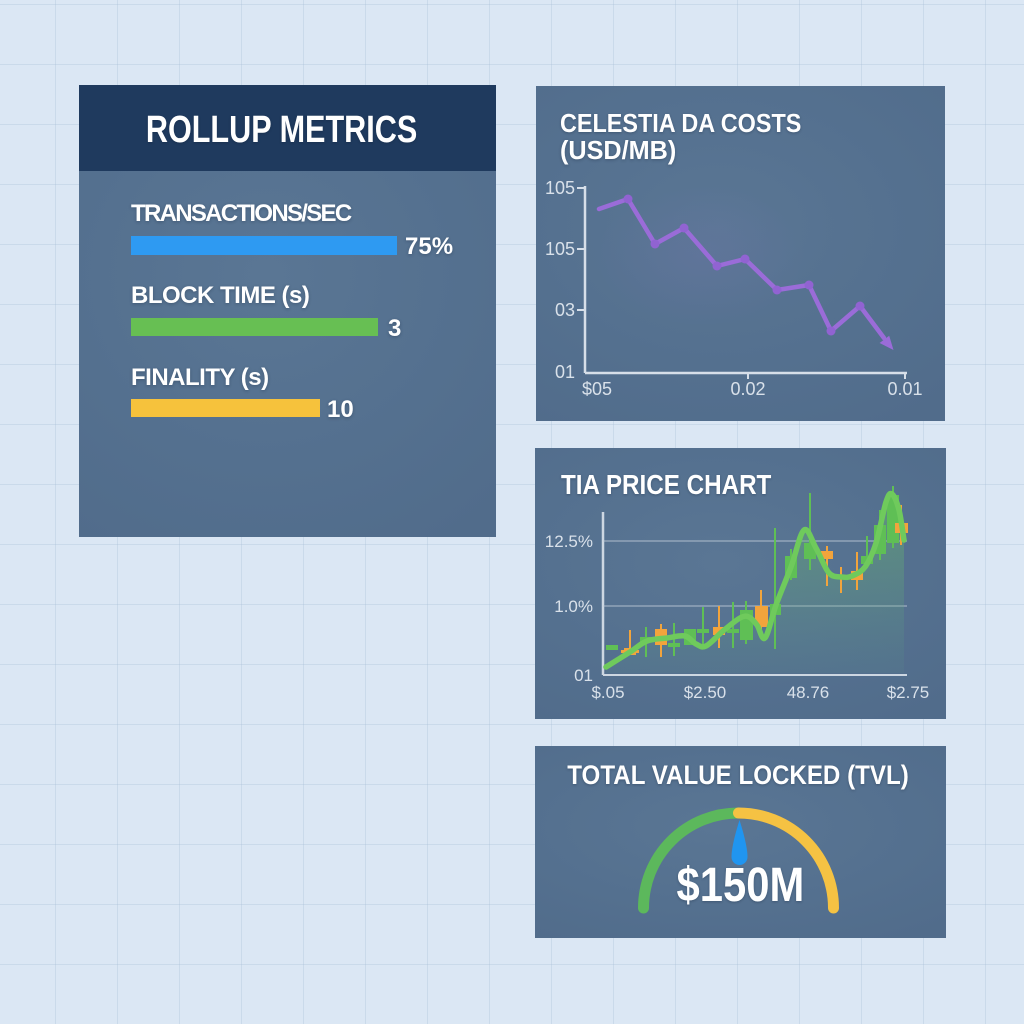  I want to click on svg-text: 0.01, so click(904, 389).